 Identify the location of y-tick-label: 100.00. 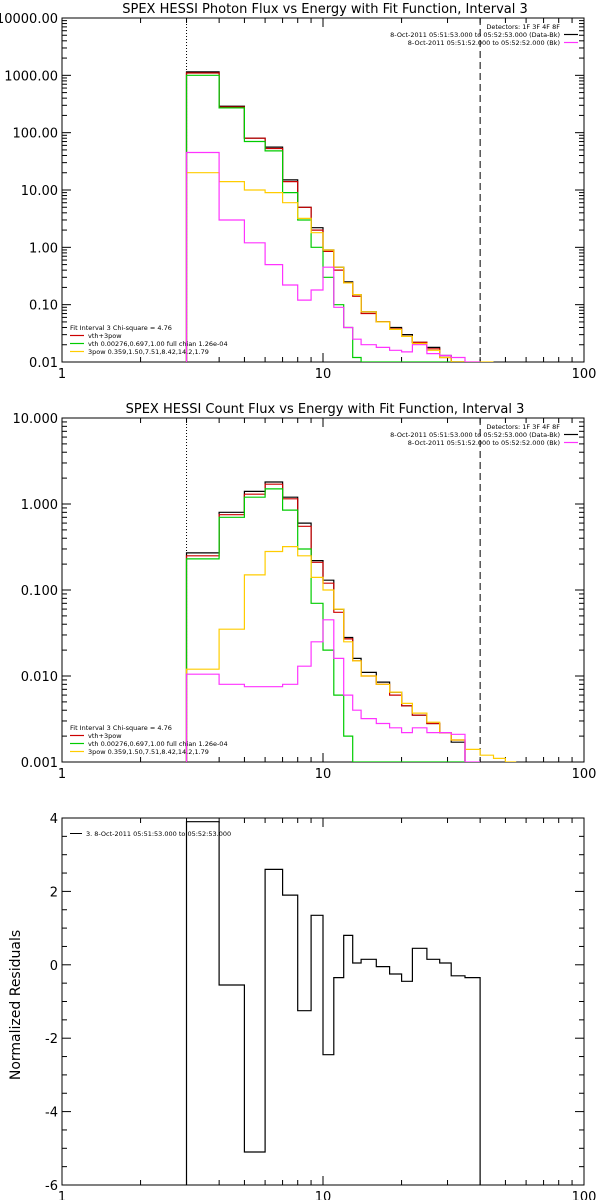
(36, 134).